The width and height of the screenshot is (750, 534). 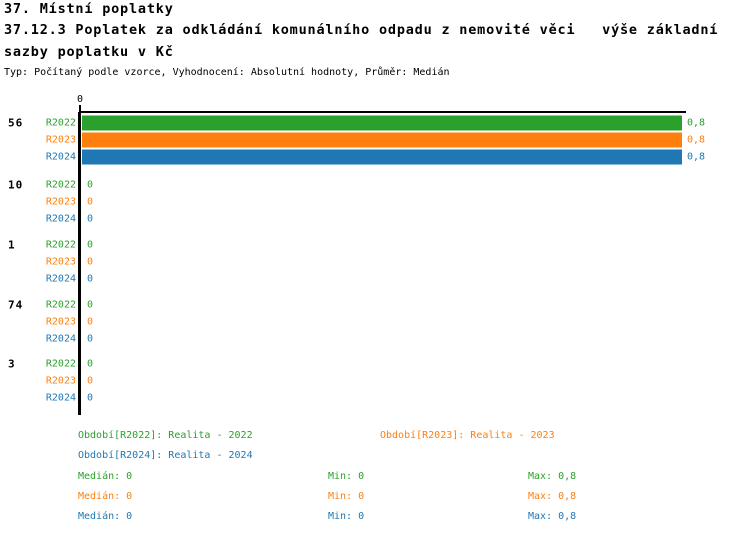 What do you see at coordinates (16, 185) in the screenshot?
I see `group-label: 10` at bounding box center [16, 185].